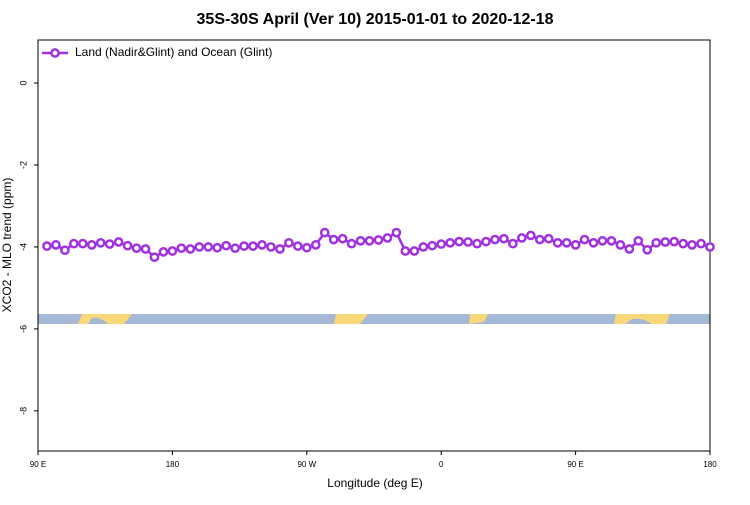  What do you see at coordinates (23, 329) in the screenshot?
I see `y-tick-label: -6` at bounding box center [23, 329].